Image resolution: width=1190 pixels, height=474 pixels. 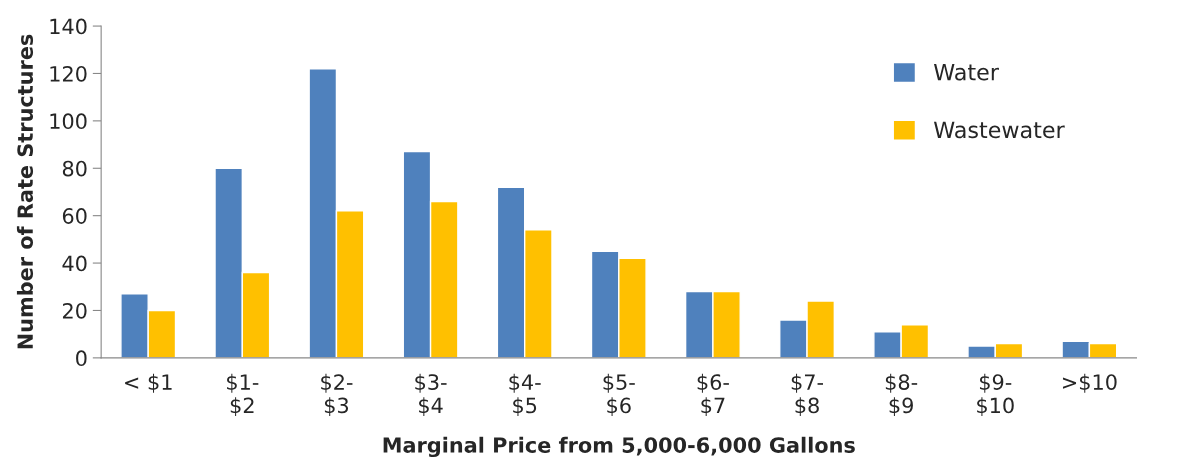 I want to click on y-tick-label: 0, so click(x=81, y=358).